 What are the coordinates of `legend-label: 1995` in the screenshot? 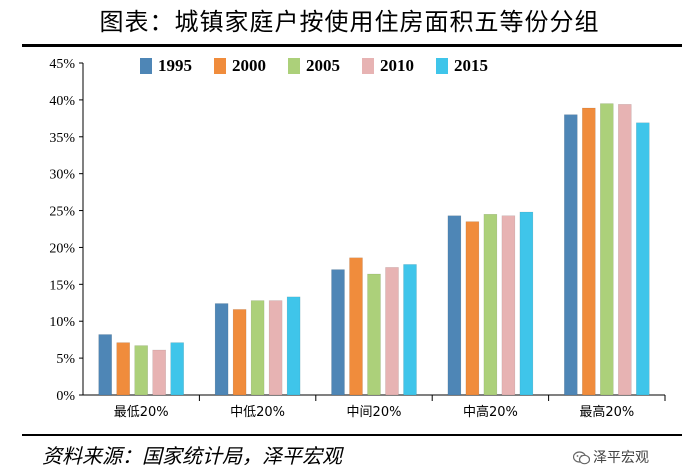 It's located at (175, 65).